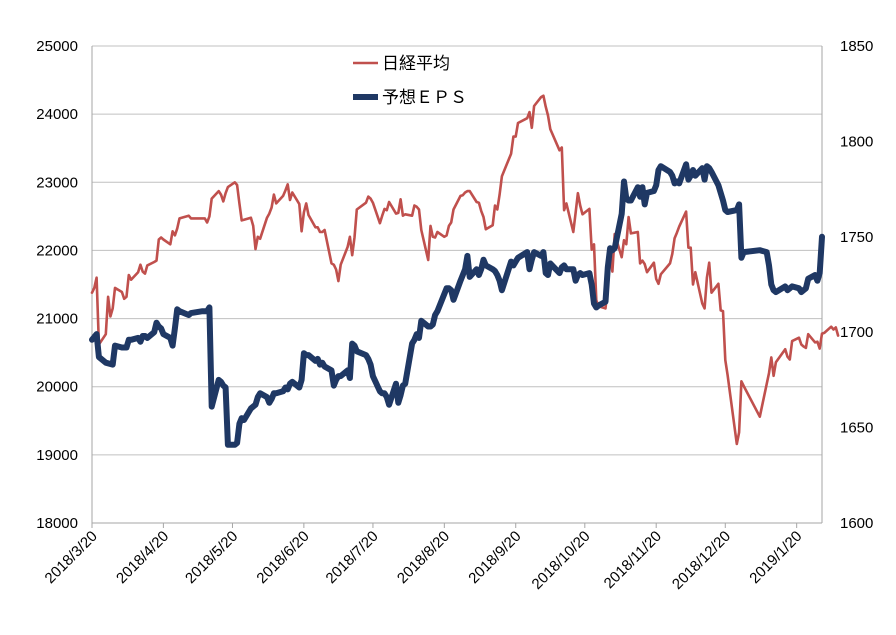  What do you see at coordinates (561, 560) in the screenshot?
I see `x-tick-label: 2018/10/20` at bounding box center [561, 560].